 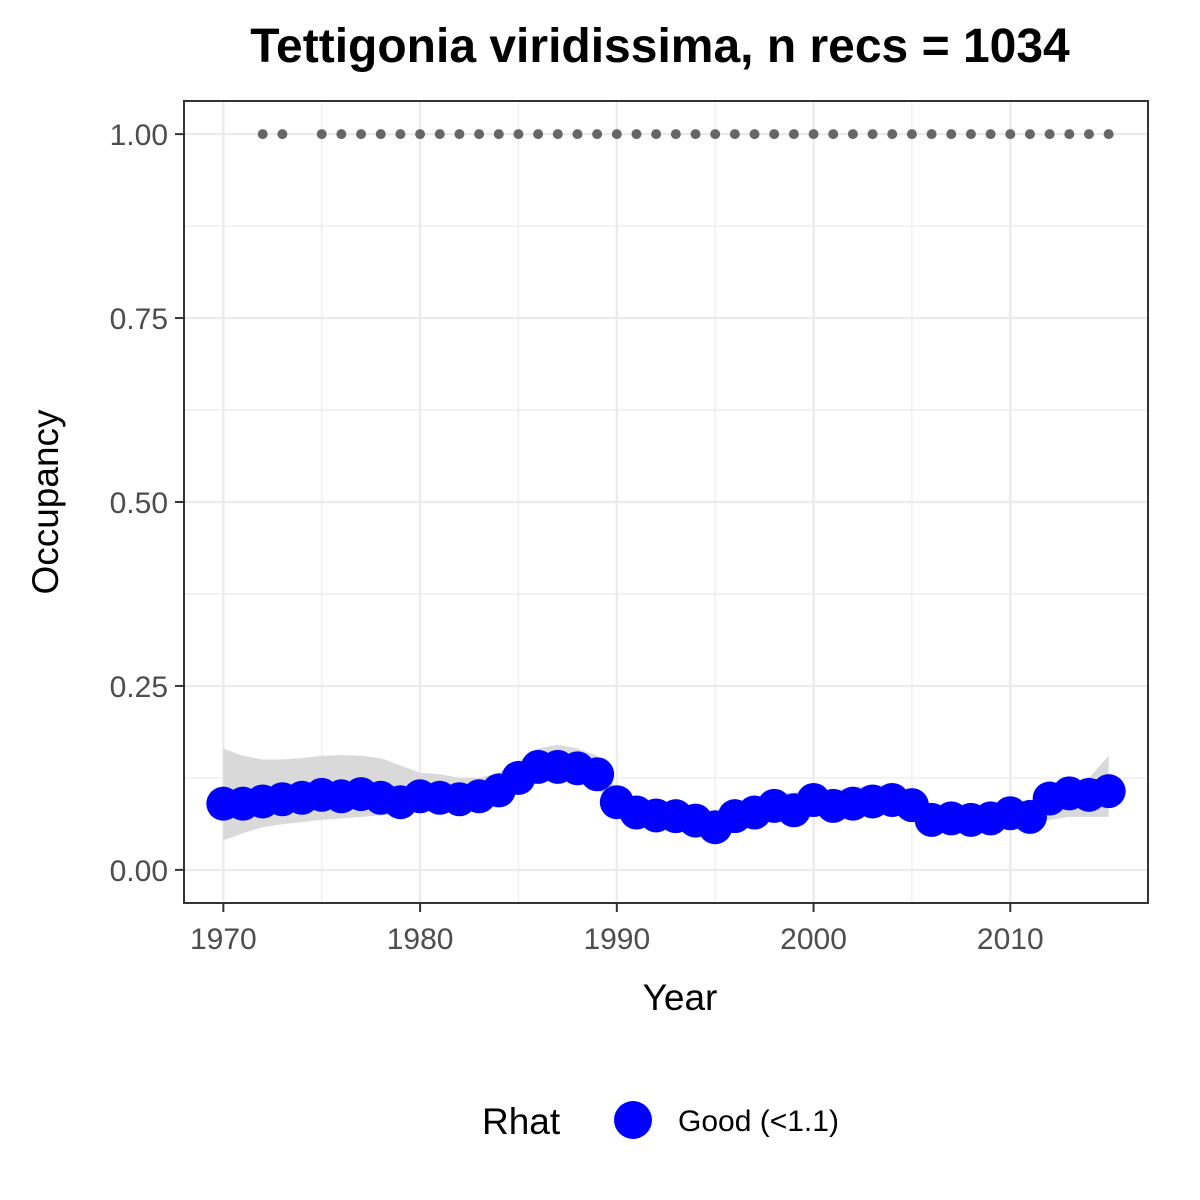 What do you see at coordinates (45, 502) in the screenshot?
I see `y-axis-title: Occupancy` at bounding box center [45, 502].